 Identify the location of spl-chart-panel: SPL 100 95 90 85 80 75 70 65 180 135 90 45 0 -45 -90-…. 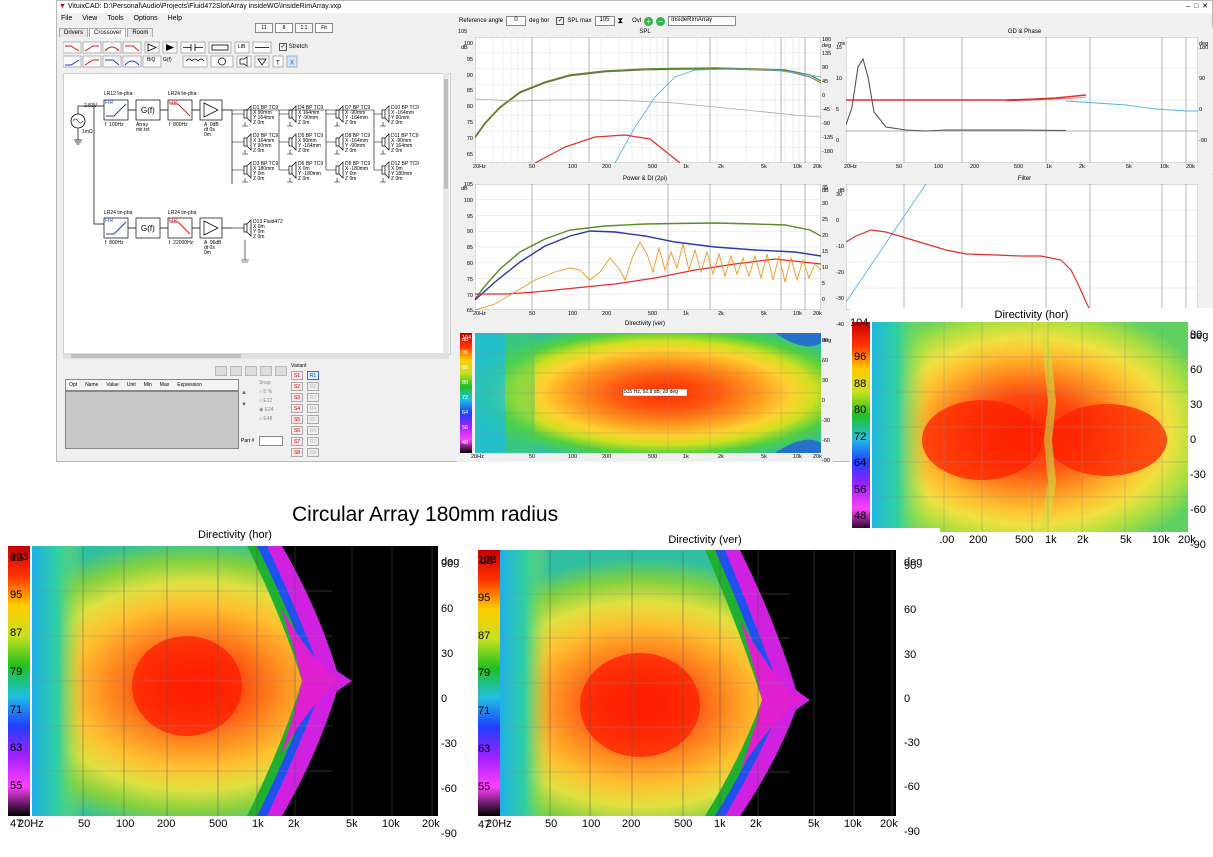
(645, 100).